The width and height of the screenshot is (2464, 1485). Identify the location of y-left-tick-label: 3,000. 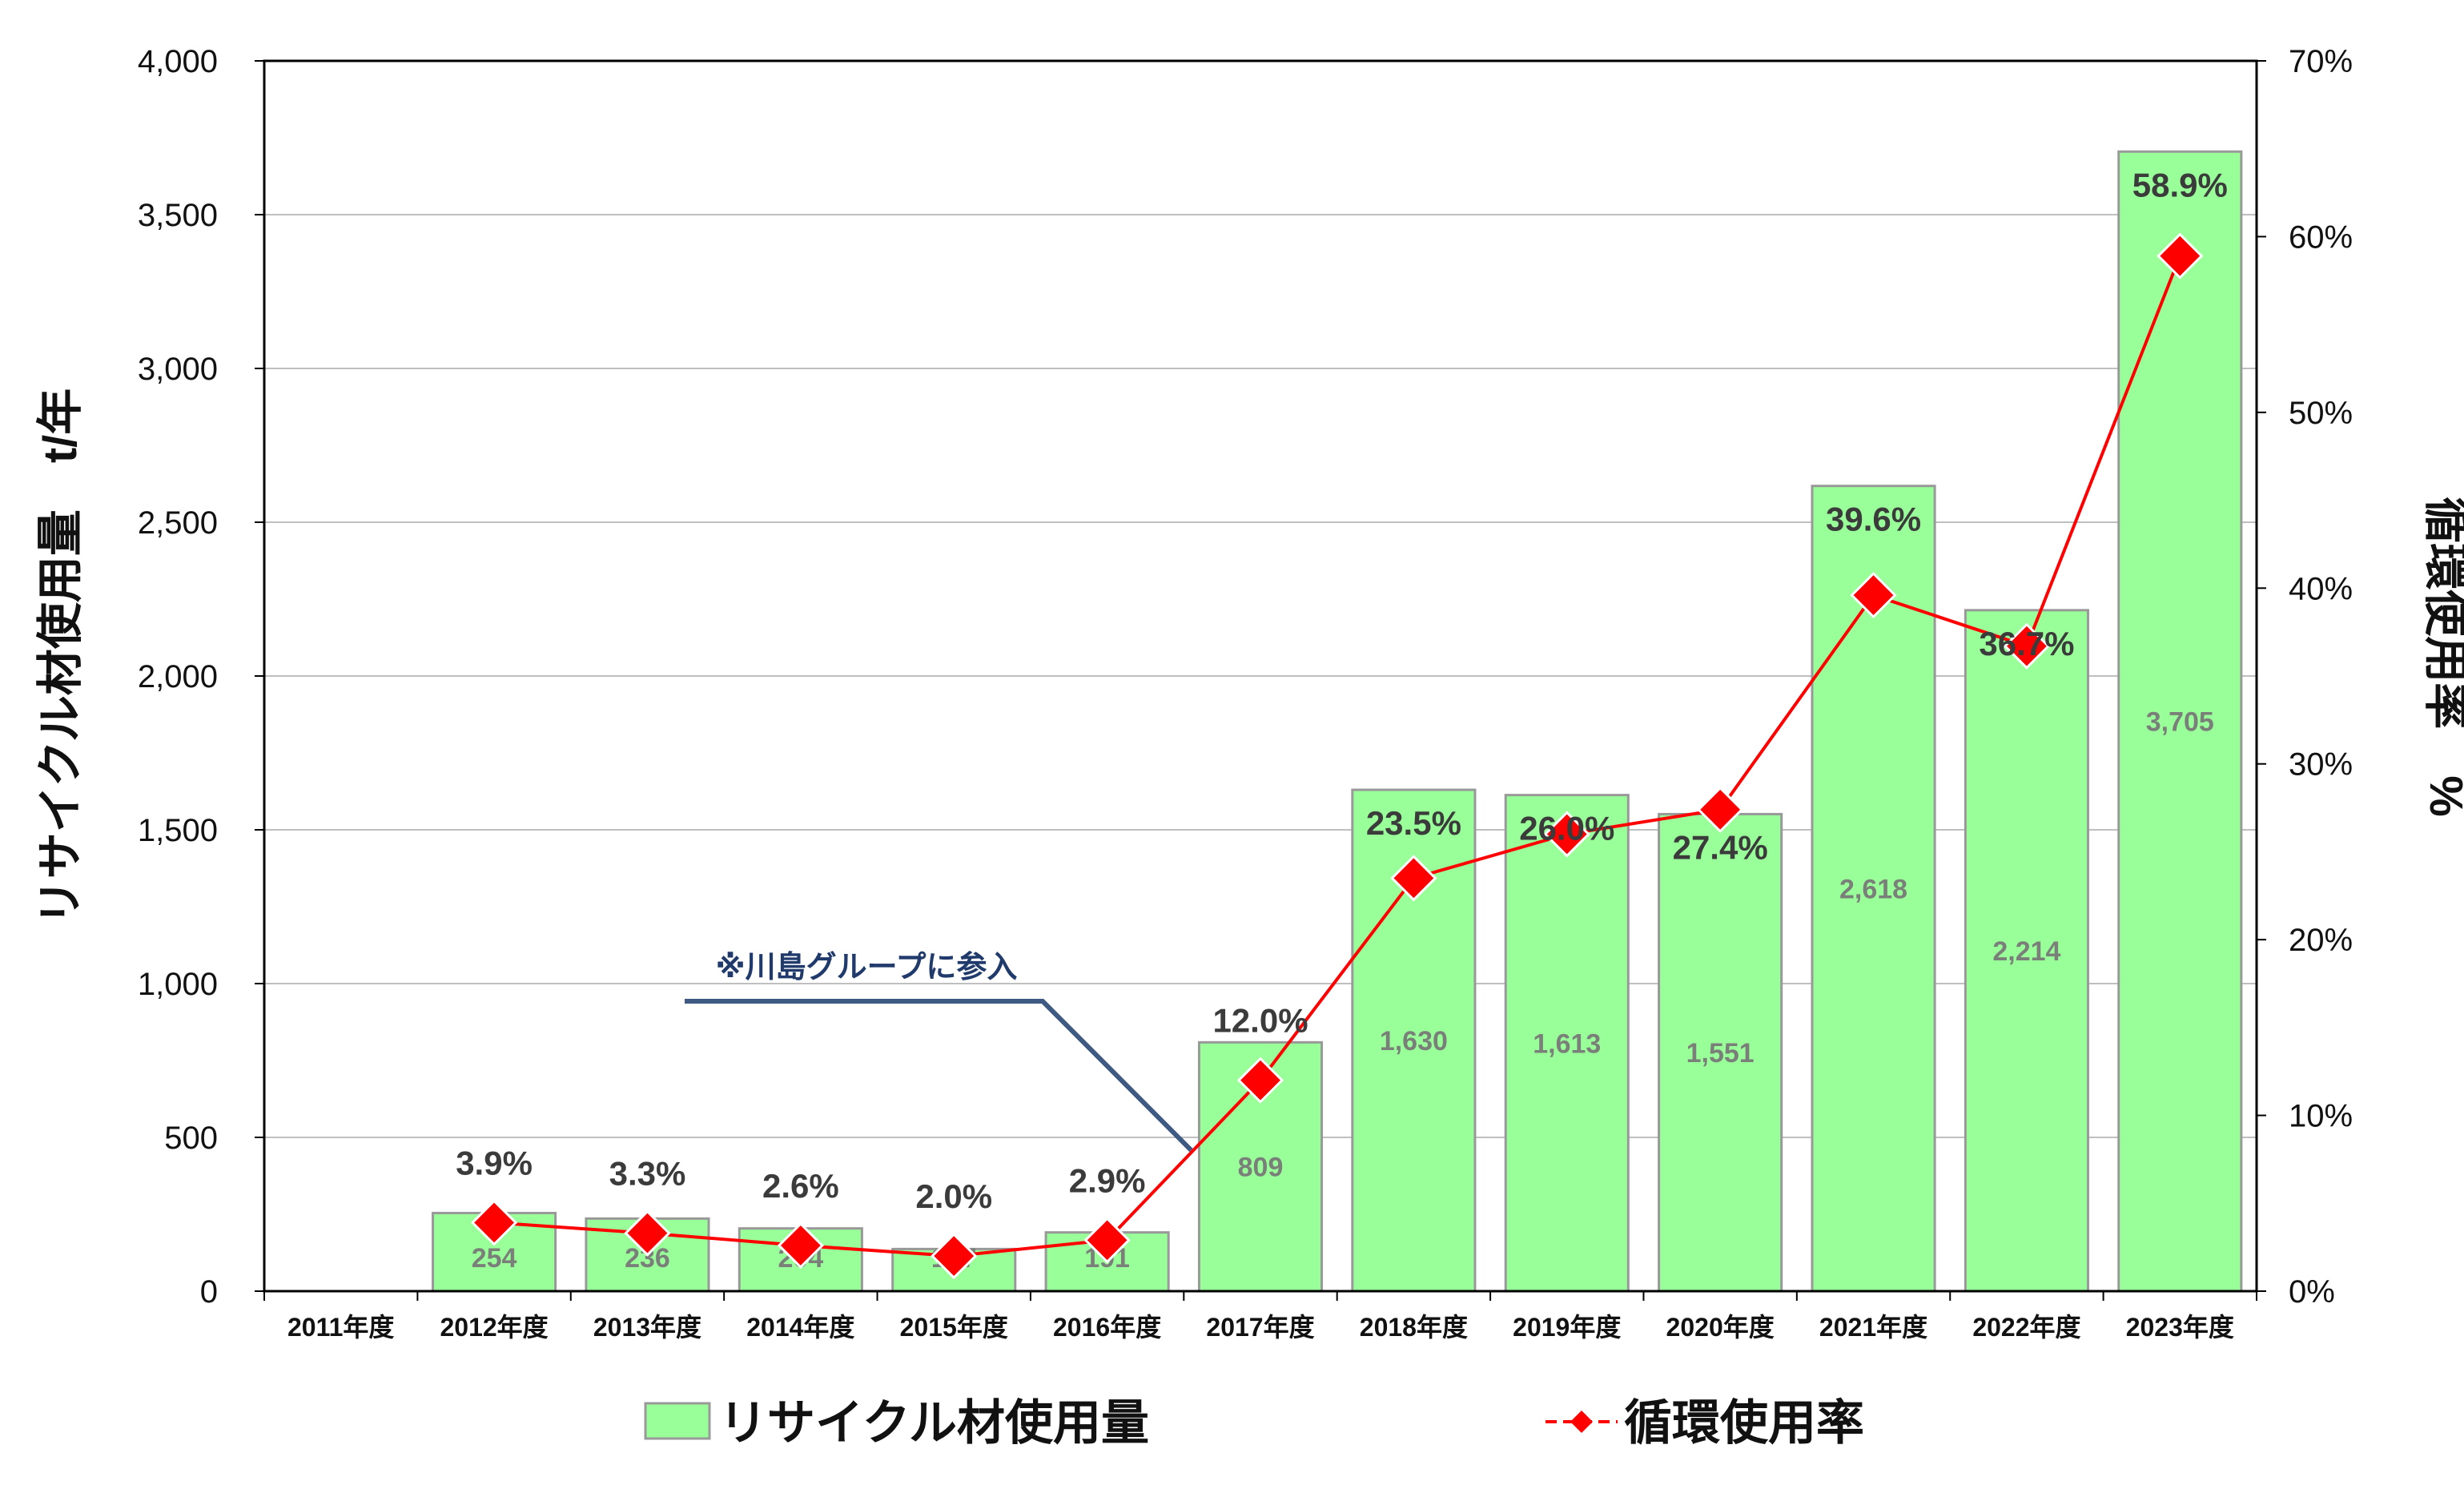
(178, 369).